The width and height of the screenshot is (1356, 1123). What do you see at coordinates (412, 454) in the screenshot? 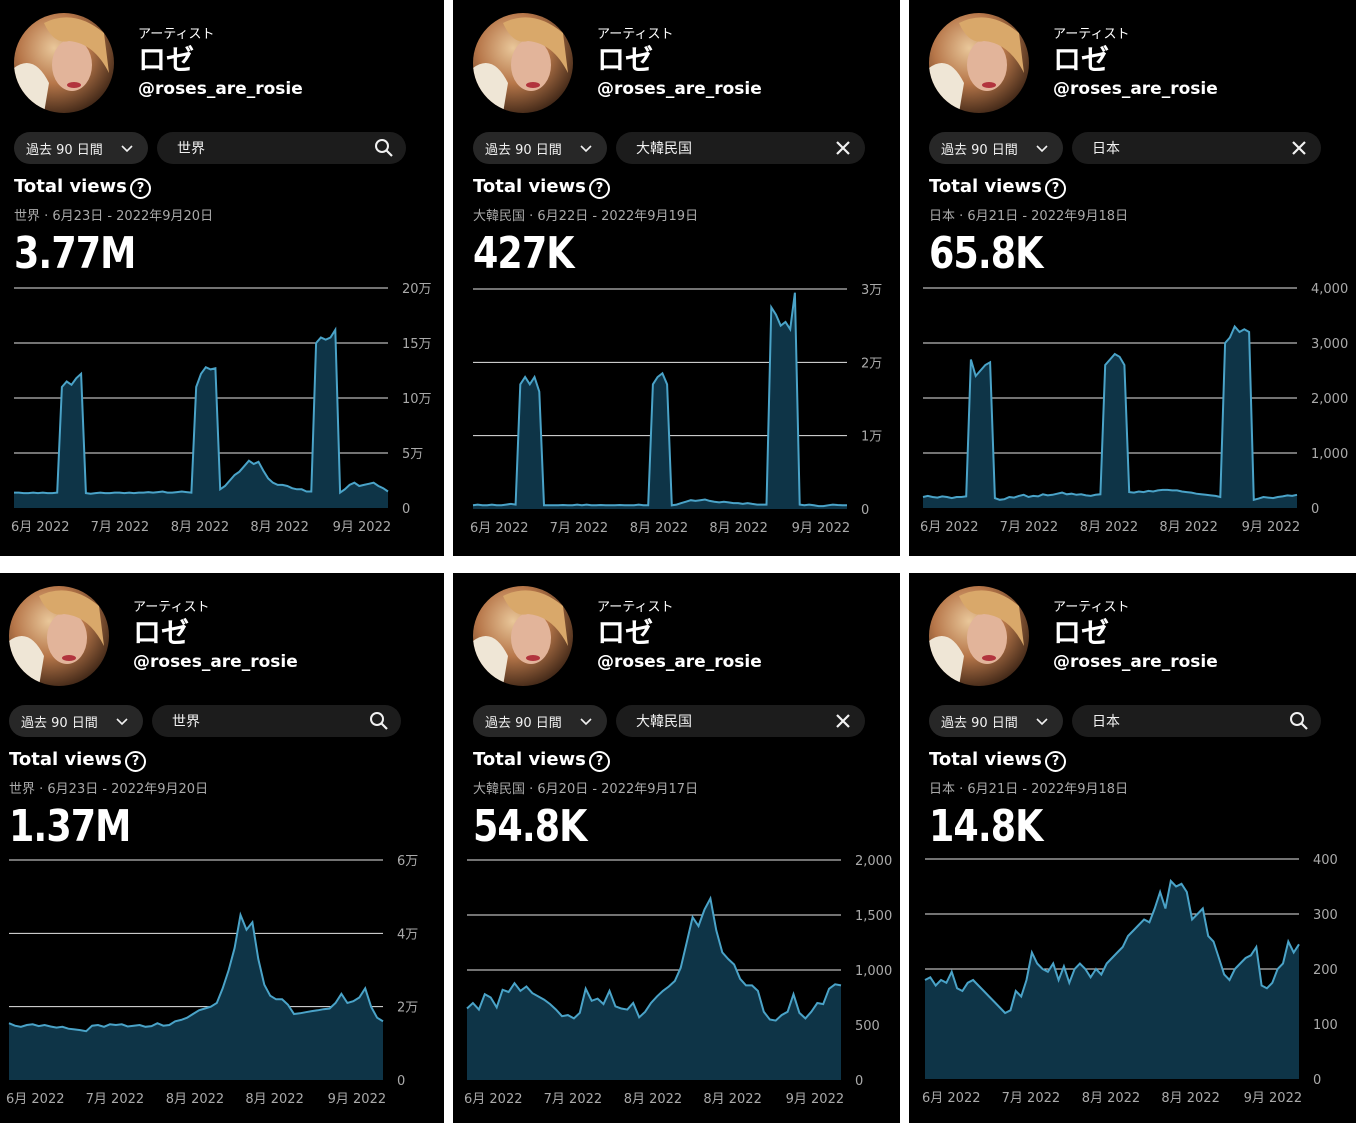
I see `y-tick-label: 5万` at bounding box center [412, 454].